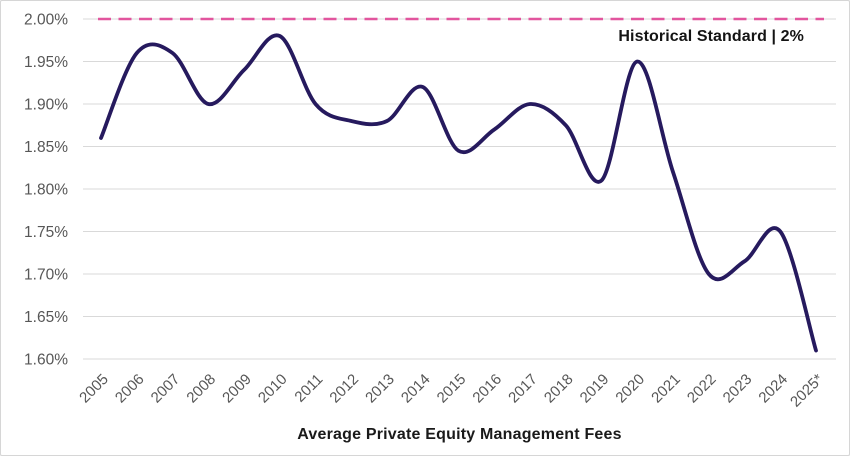 The image size is (850, 456). I want to click on x-tick-label: 2009, so click(237, 389).